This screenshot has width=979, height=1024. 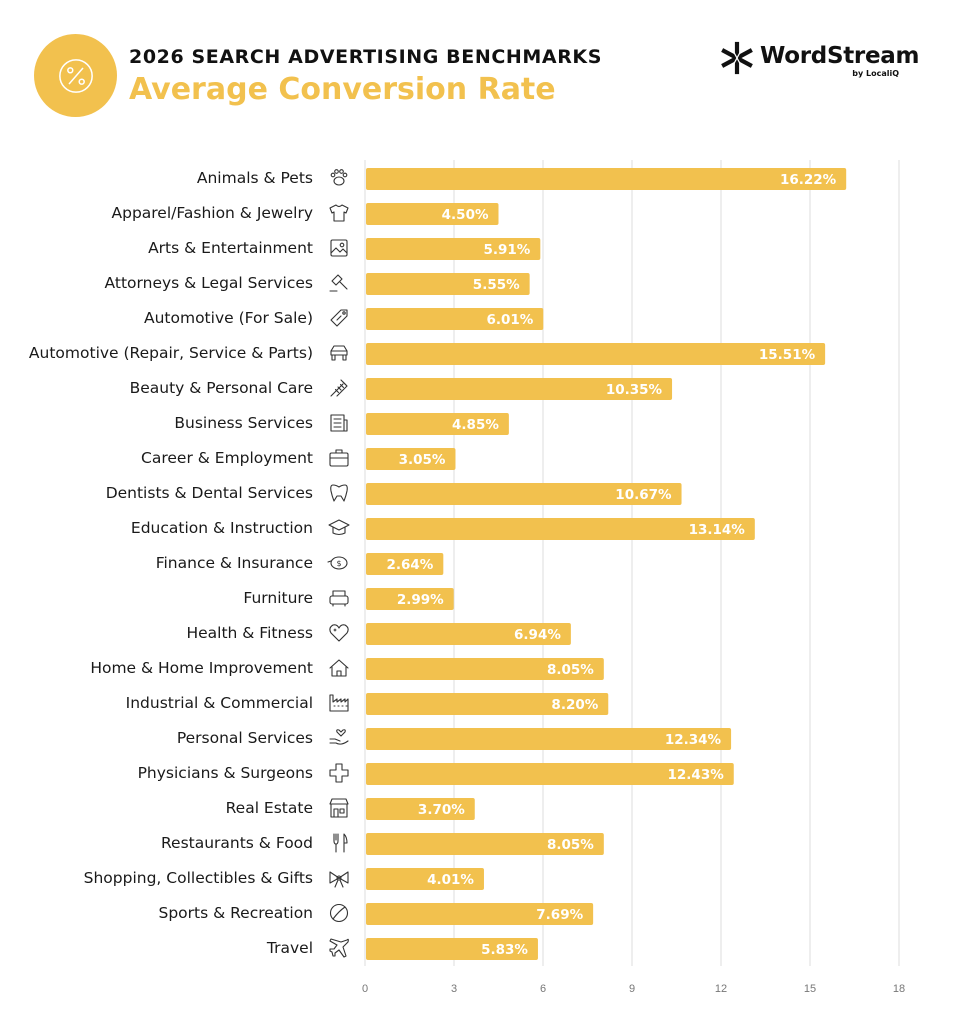 I want to click on percent-icon, so click(x=75, y=75).